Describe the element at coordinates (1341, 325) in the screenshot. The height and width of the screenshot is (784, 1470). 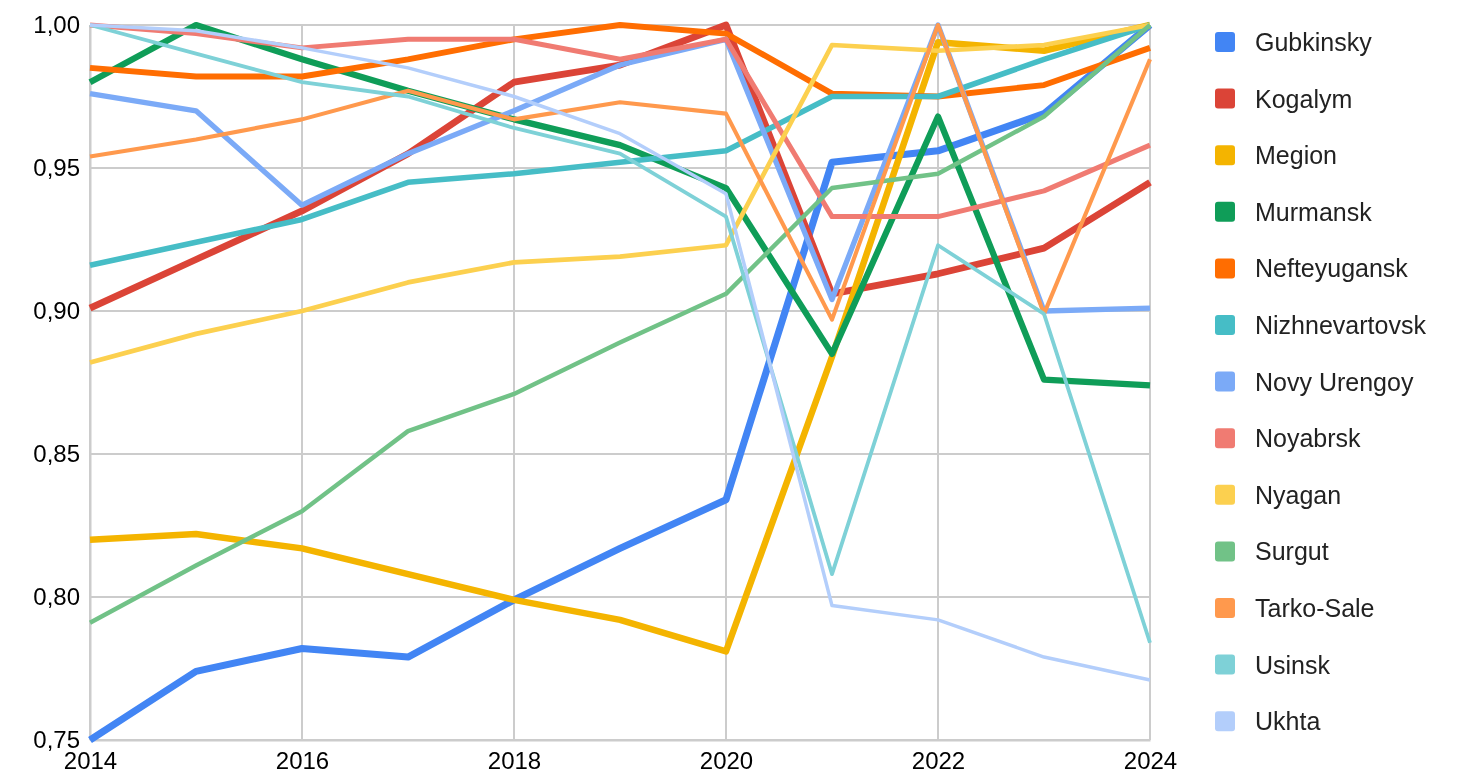
I see `legend-label: Nizhnevartovsk` at that location.